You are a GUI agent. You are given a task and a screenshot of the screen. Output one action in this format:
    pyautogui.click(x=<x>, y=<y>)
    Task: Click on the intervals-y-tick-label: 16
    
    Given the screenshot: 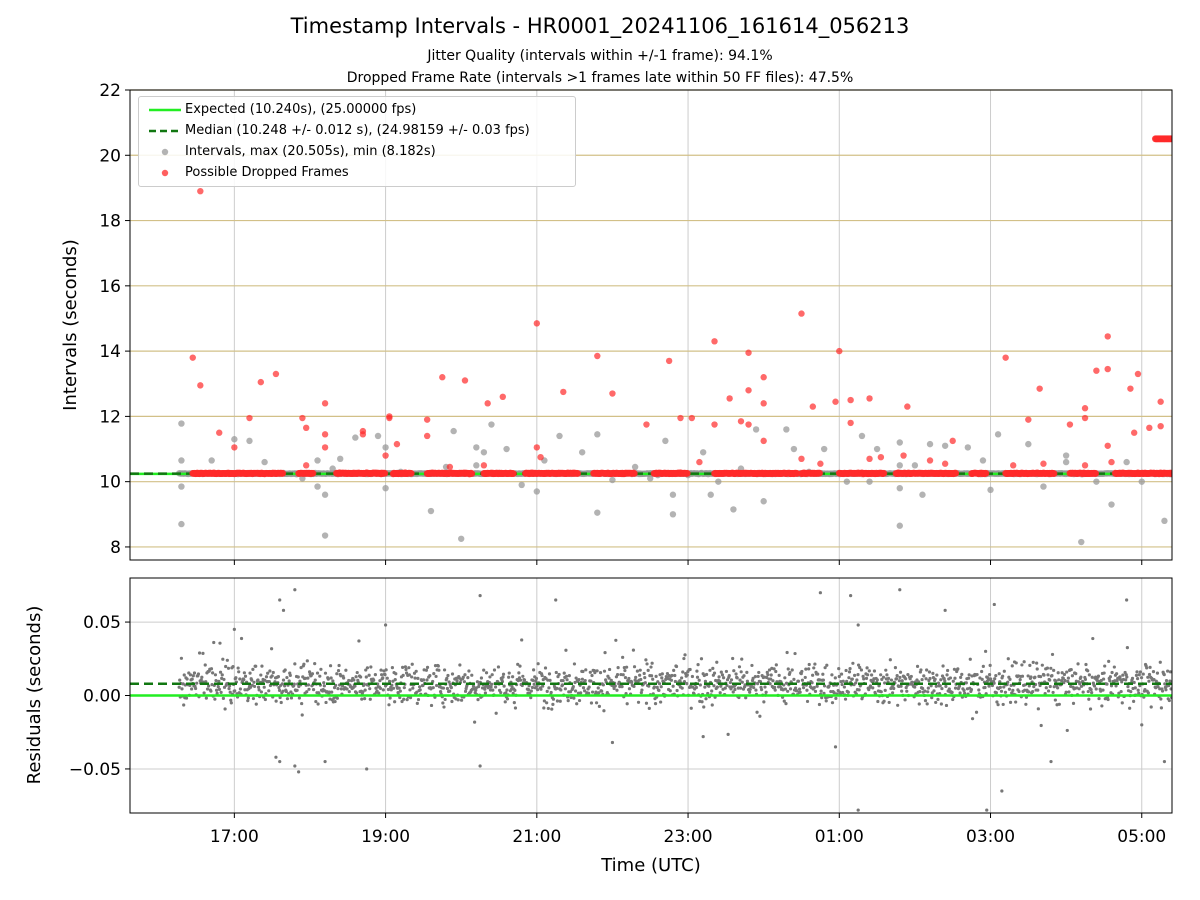 What is the action you would take?
    pyautogui.click(x=110, y=287)
    